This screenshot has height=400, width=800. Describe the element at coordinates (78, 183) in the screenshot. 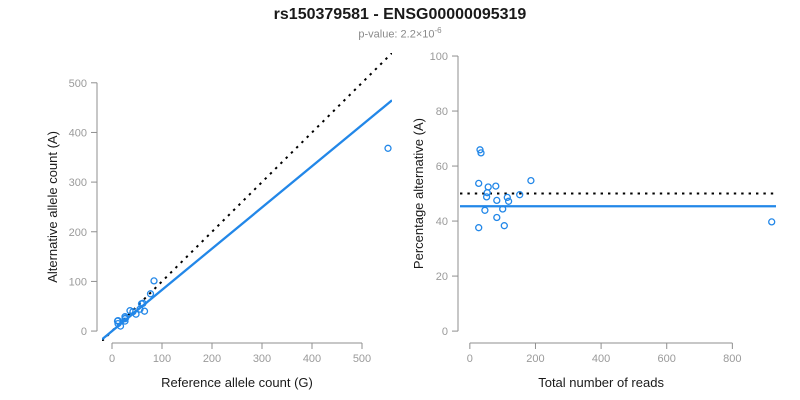

I see `y-tick-label: 300` at that location.